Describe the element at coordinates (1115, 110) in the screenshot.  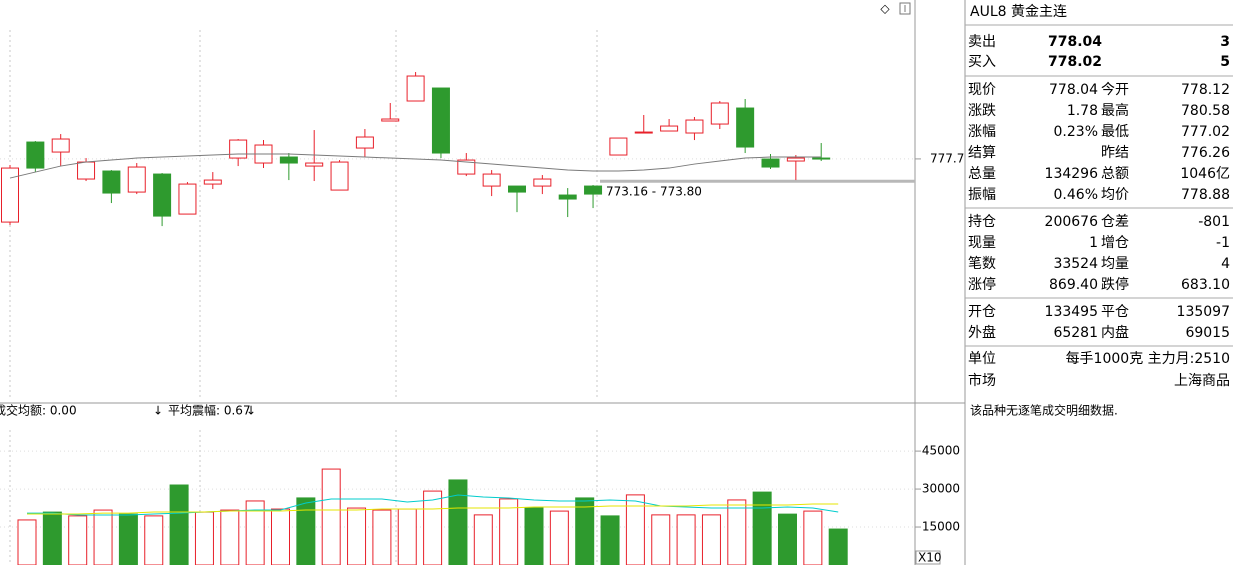
I see `quote-label: 最高` at that location.